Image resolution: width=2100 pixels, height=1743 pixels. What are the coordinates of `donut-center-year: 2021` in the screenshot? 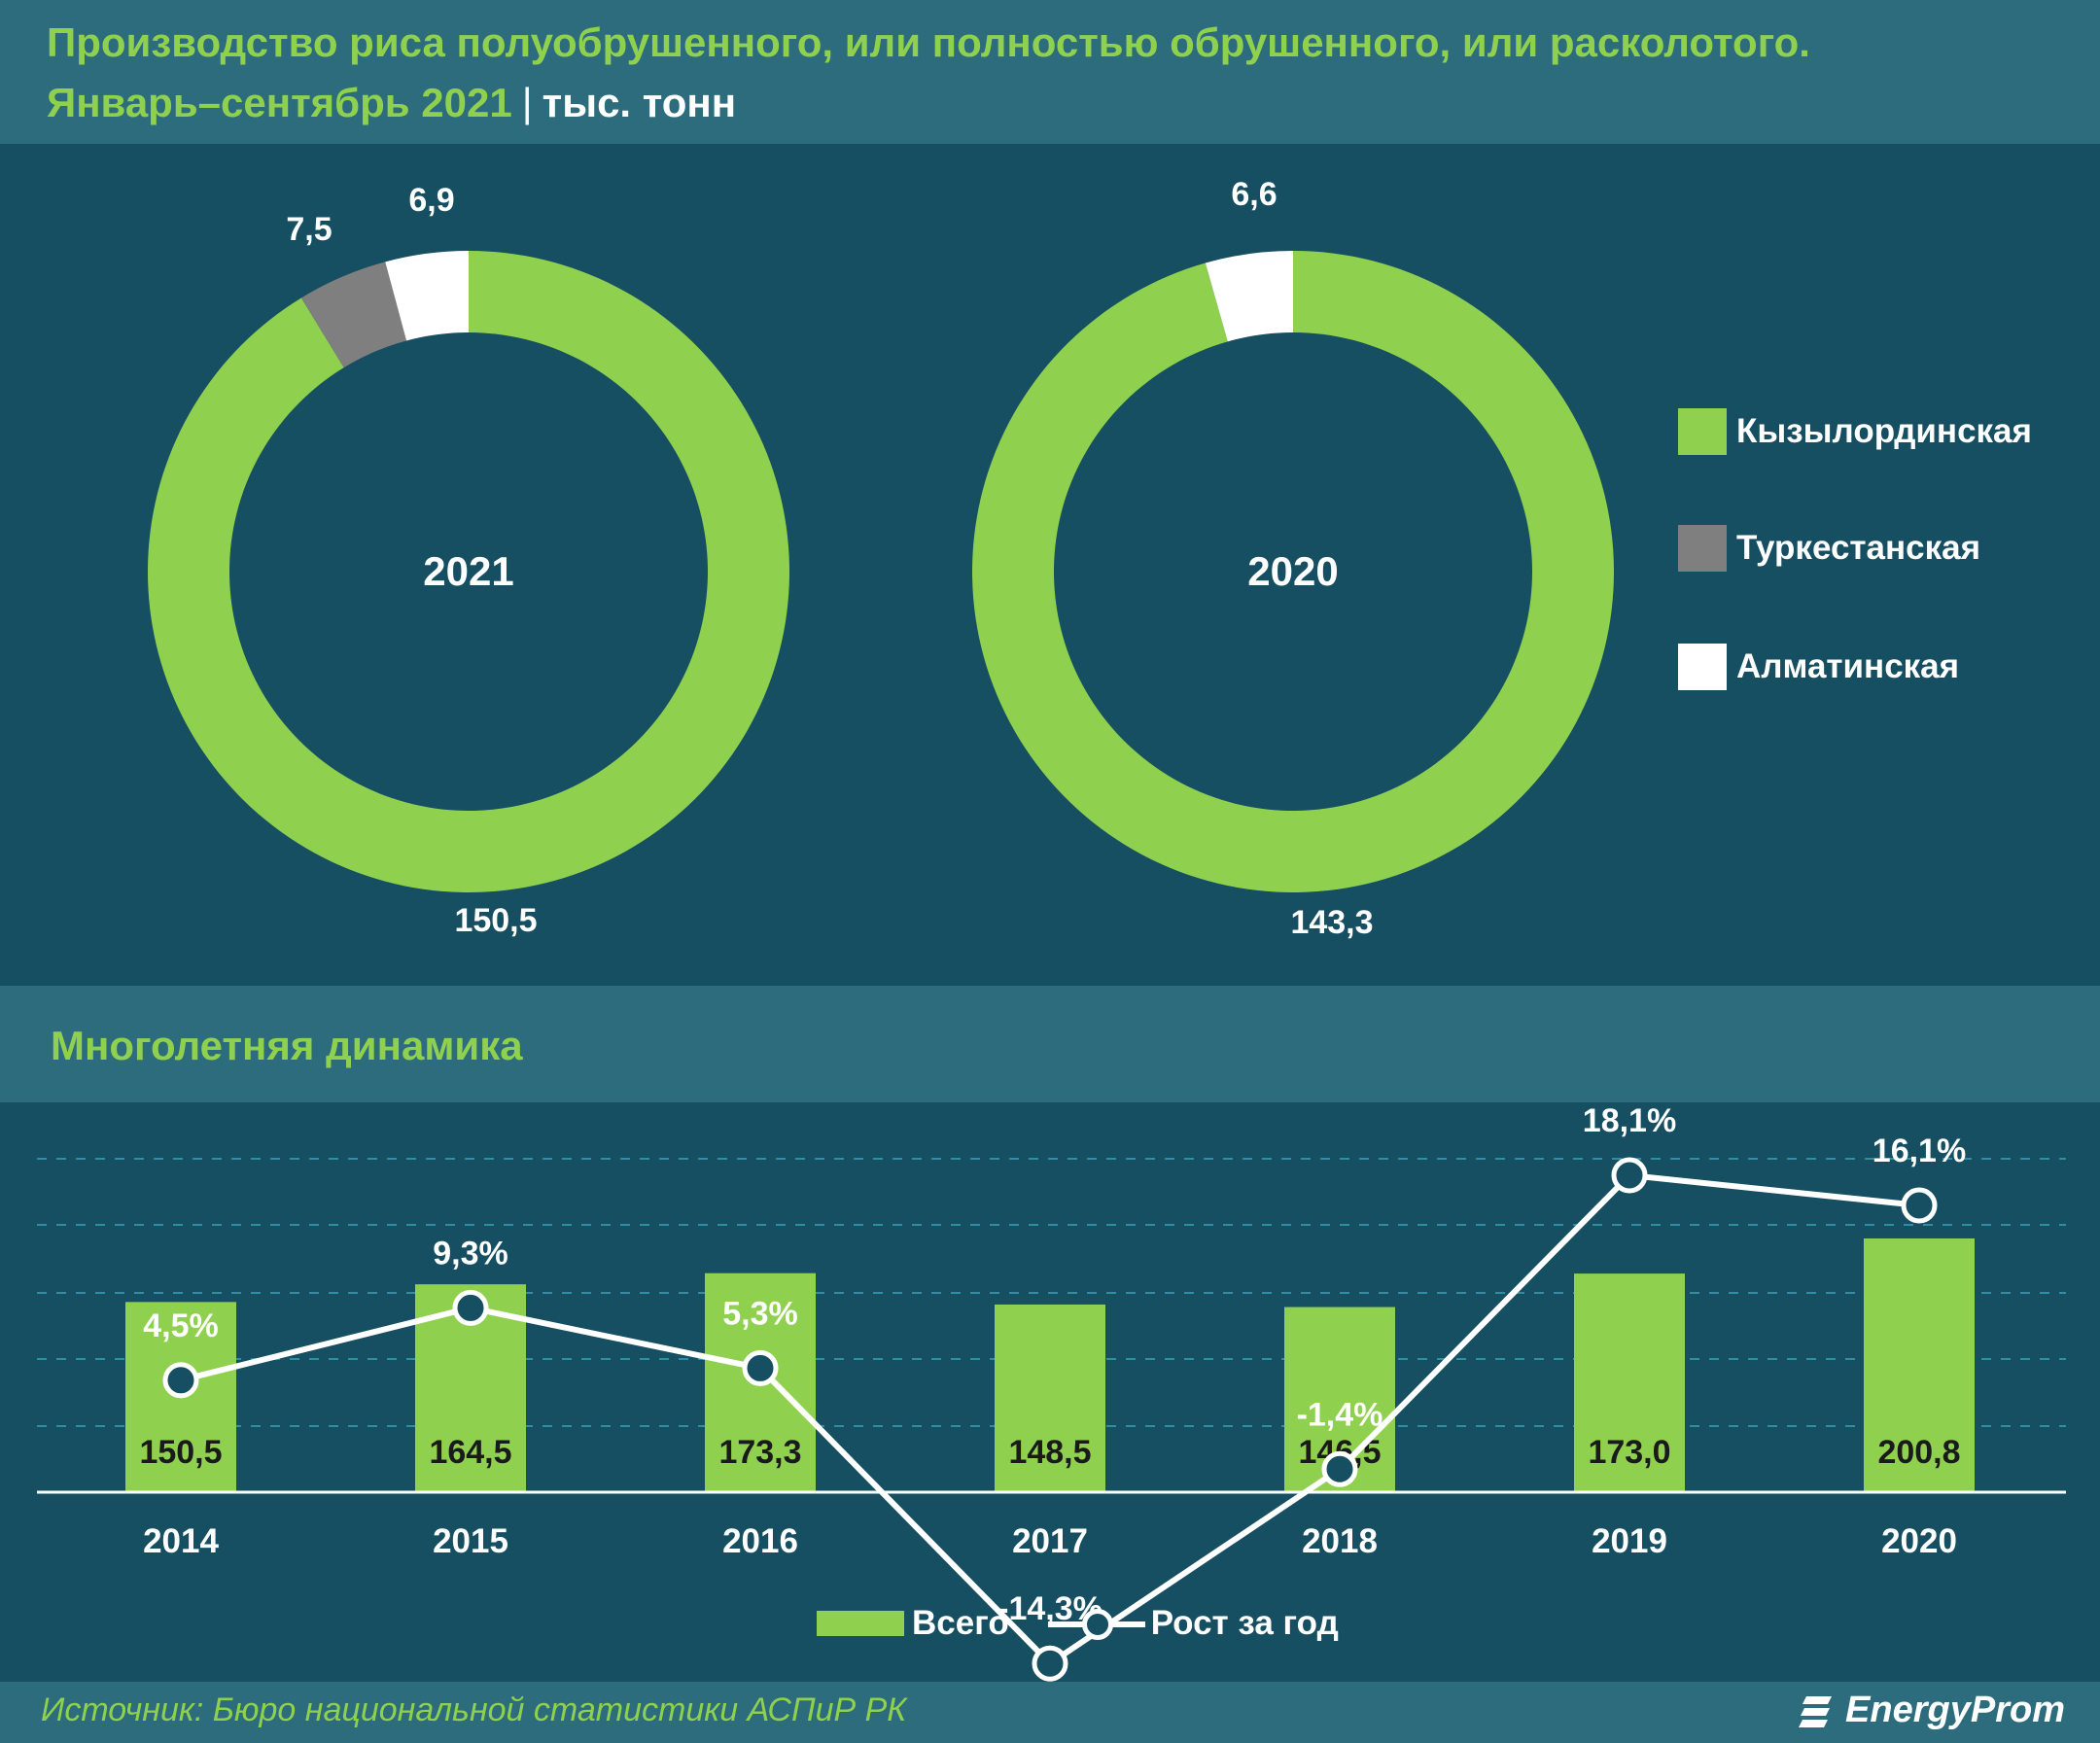 It's located at (468, 571).